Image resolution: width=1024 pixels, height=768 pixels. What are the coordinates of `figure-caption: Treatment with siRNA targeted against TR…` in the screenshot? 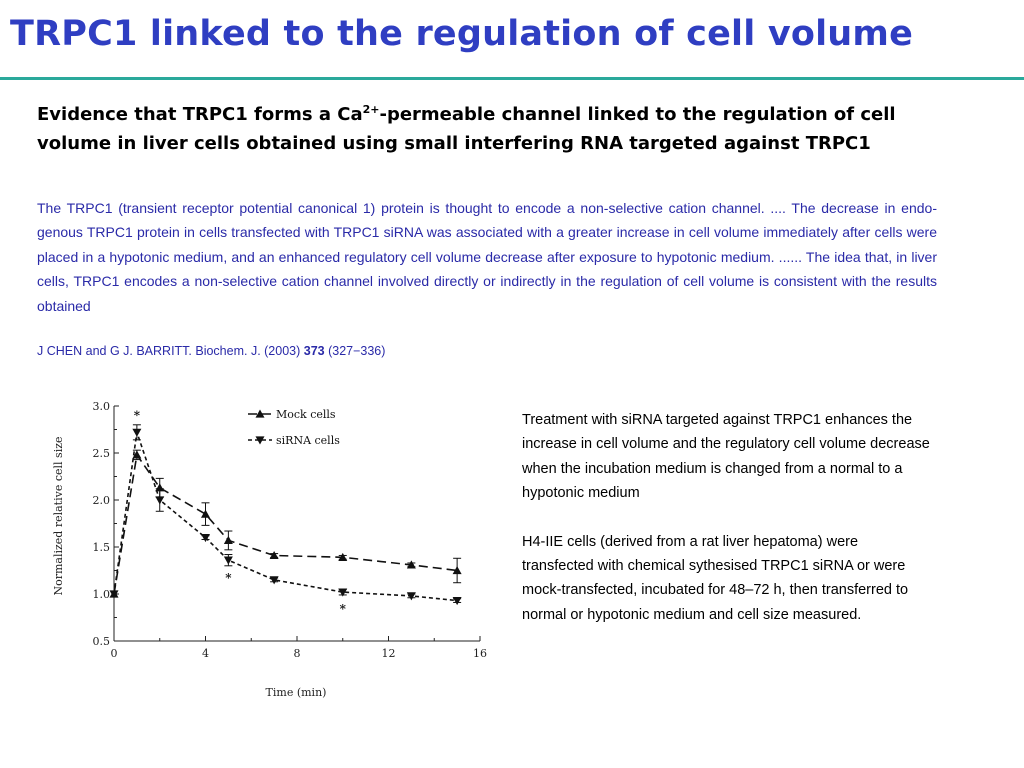 It's located at (727, 517).